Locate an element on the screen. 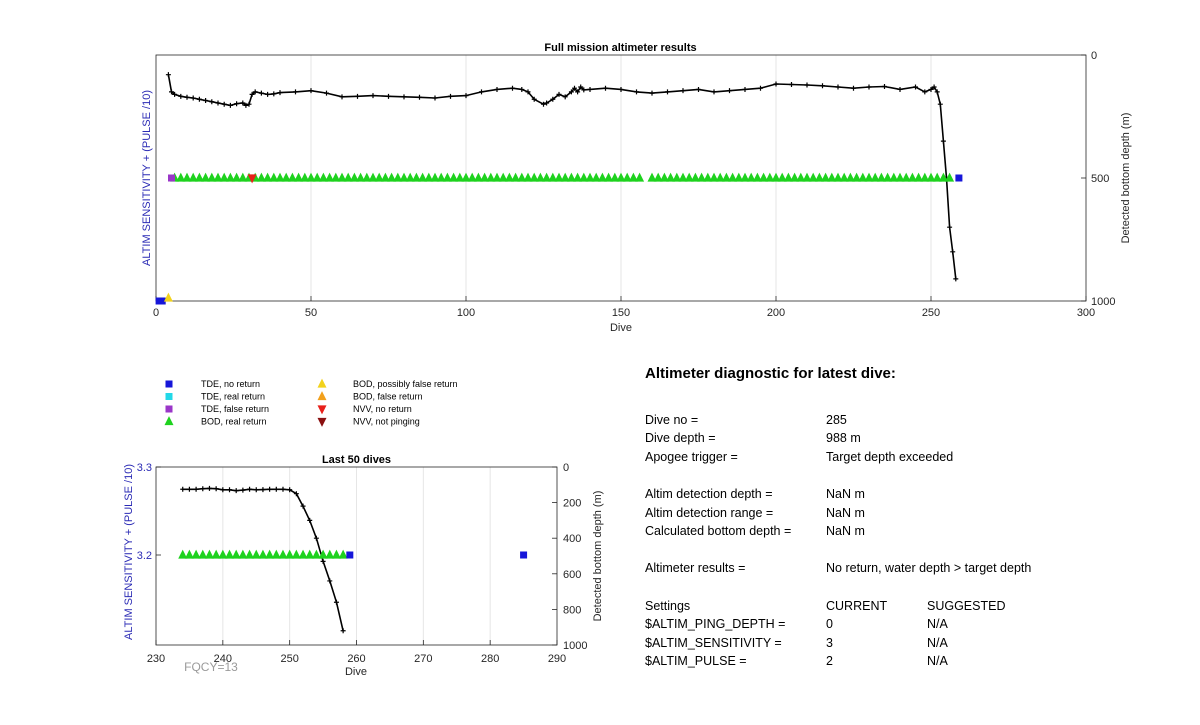 This screenshot has height=725, width=1200. bottom-right-tick-label: 0 is located at coordinates (566, 468).